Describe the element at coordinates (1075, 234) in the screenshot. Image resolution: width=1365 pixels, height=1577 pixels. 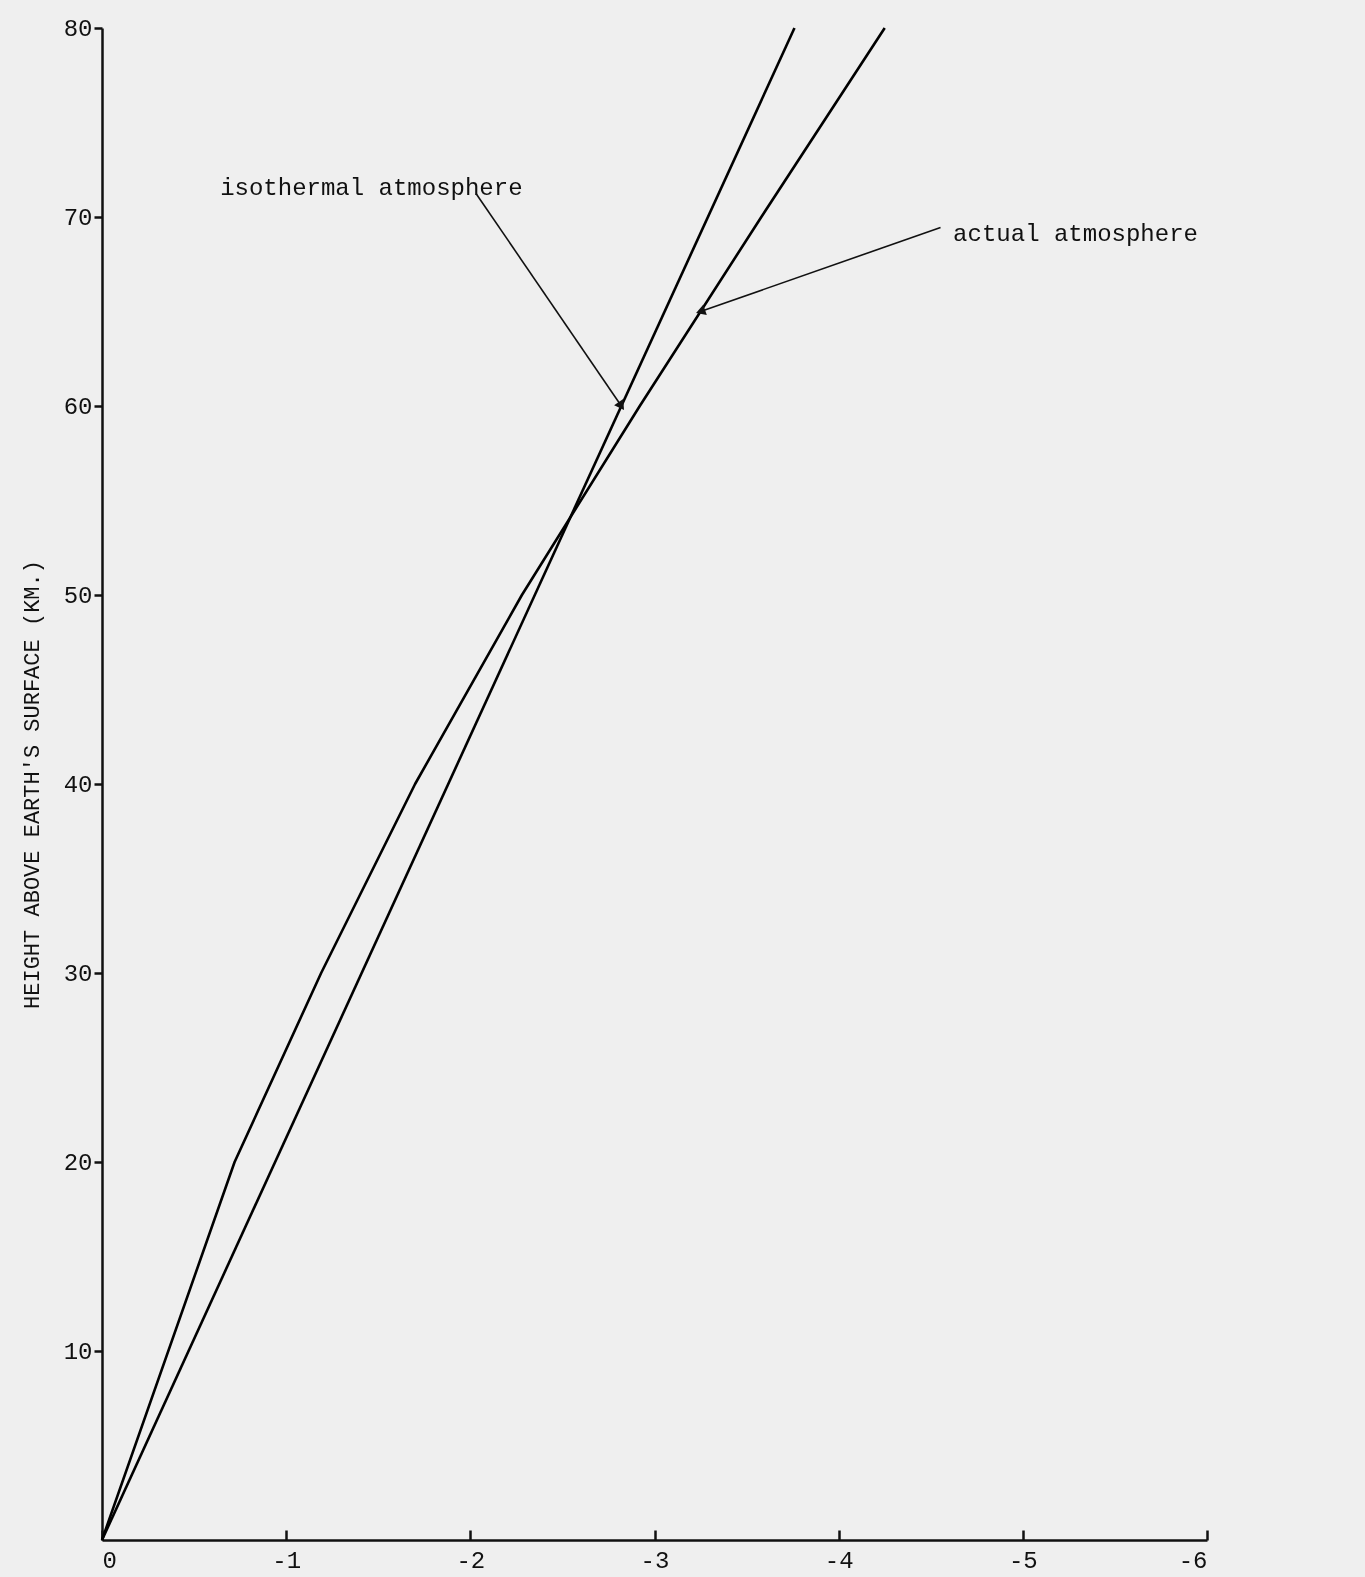
I see `annotation: actual atmosphere` at that location.